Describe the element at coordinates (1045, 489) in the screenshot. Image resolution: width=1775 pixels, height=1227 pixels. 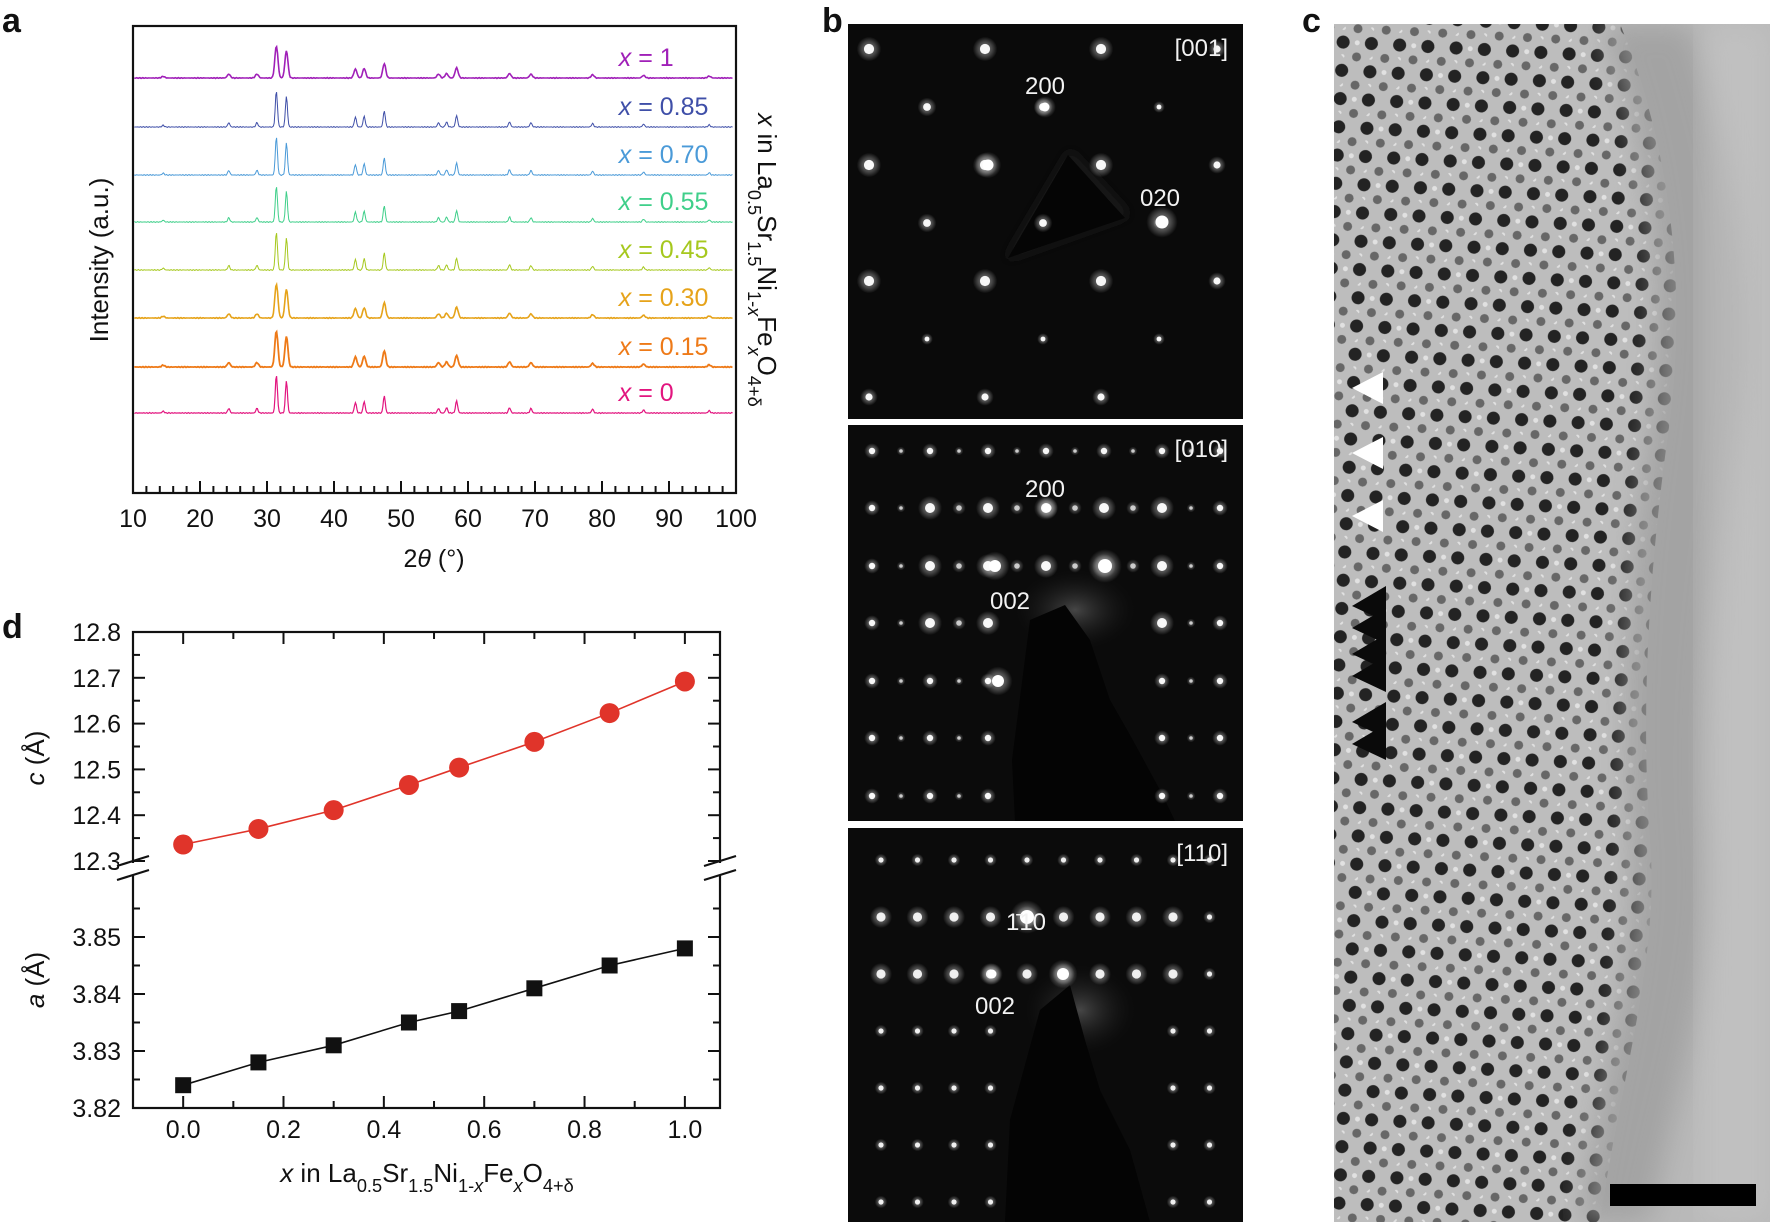
I see `saed-label-200b: 200` at that location.